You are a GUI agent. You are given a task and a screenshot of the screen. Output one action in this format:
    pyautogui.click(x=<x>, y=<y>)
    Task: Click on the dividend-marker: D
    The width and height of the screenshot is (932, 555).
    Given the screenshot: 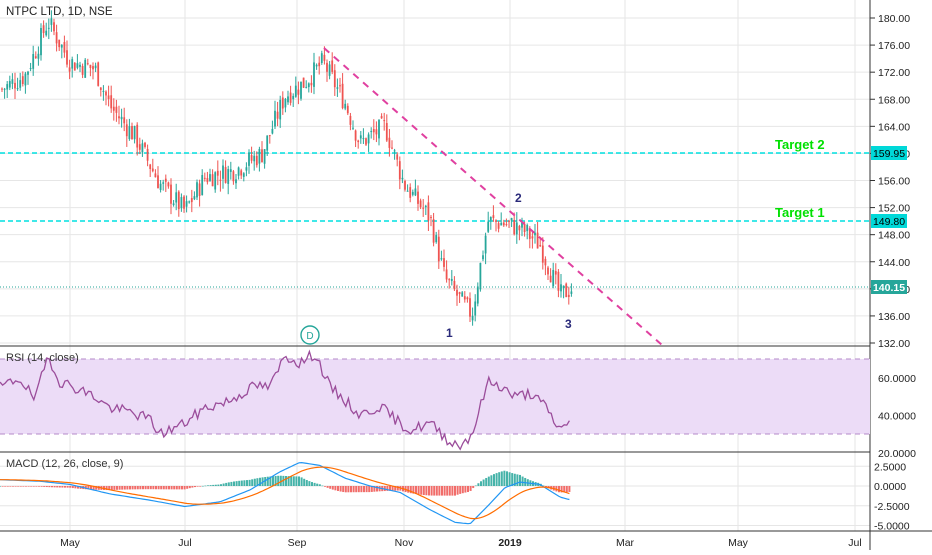 What is the action you would take?
    pyautogui.click(x=310, y=335)
    